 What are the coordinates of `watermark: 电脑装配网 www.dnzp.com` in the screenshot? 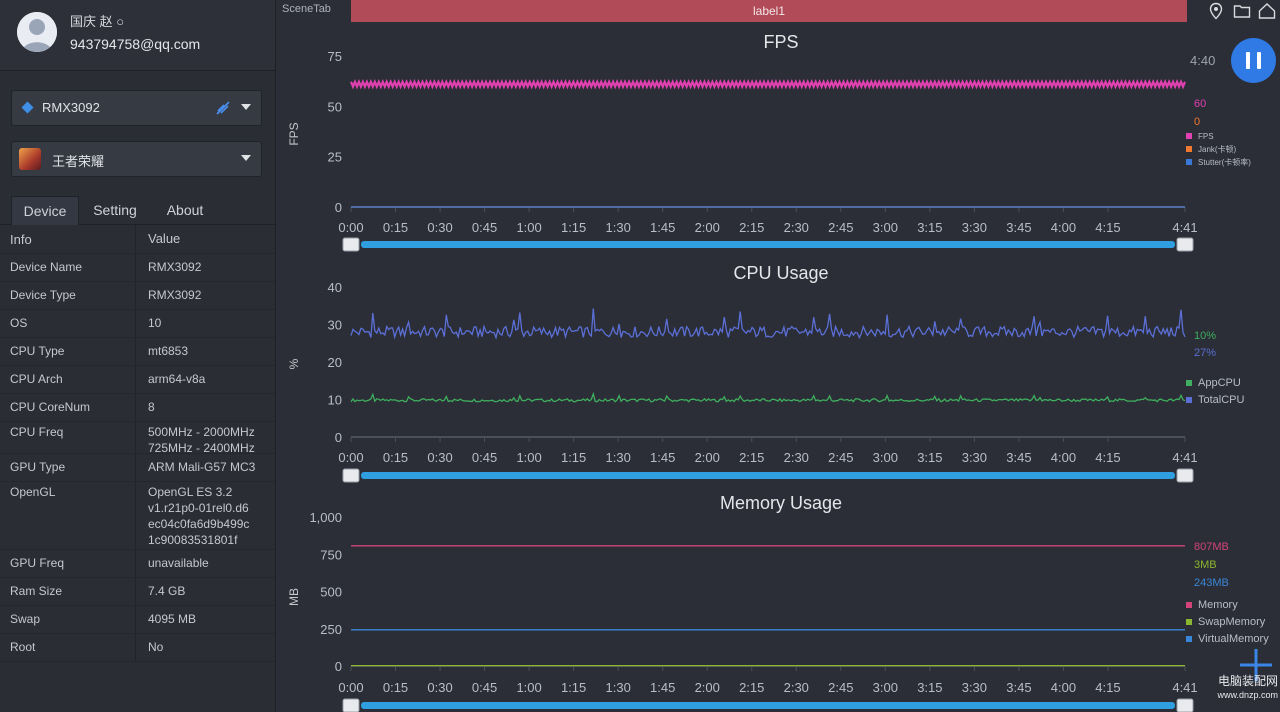 It's located at (1238, 688).